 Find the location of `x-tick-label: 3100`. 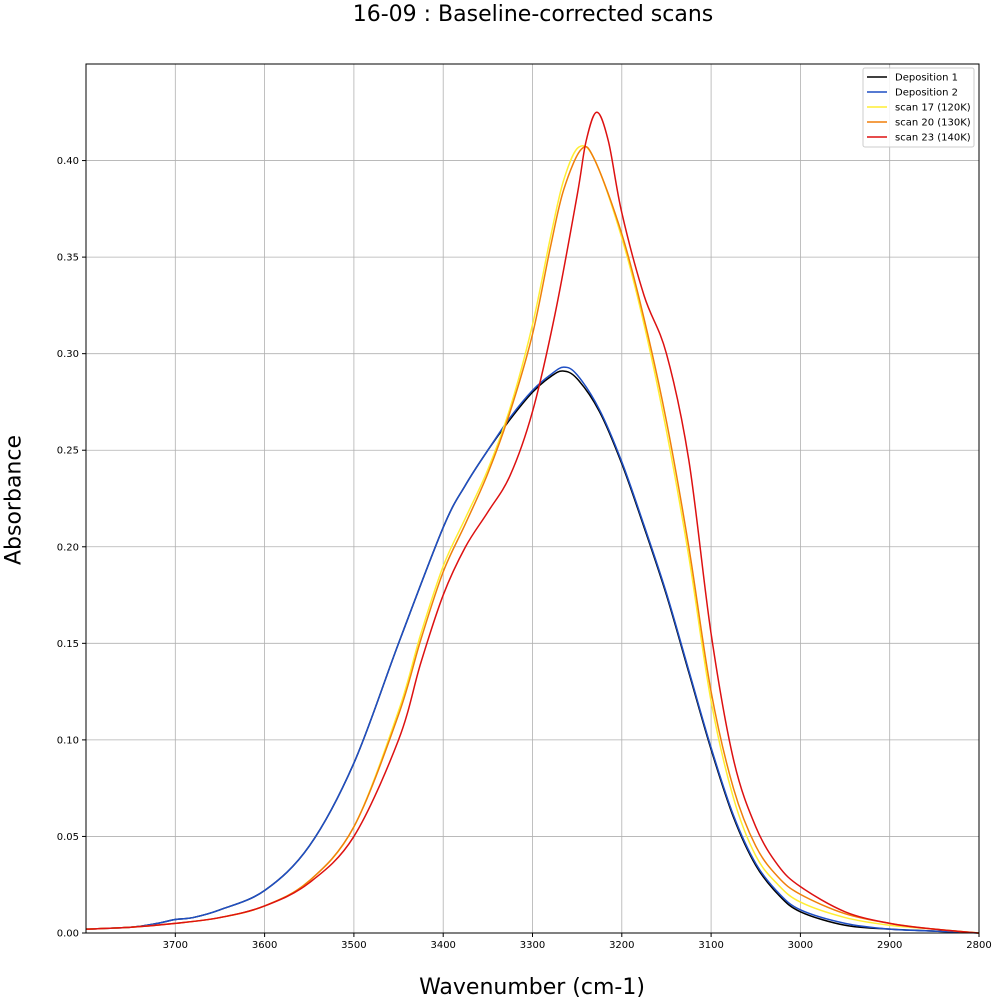

x-tick-label: 3100 is located at coordinates (710, 945).